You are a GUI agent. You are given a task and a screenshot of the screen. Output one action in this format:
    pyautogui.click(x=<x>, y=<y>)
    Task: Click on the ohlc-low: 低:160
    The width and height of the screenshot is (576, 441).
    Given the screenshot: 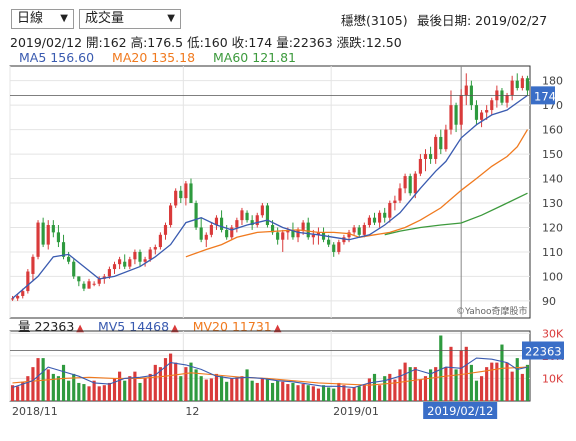 What is the action you would take?
    pyautogui.click(x=207, y=42)
    